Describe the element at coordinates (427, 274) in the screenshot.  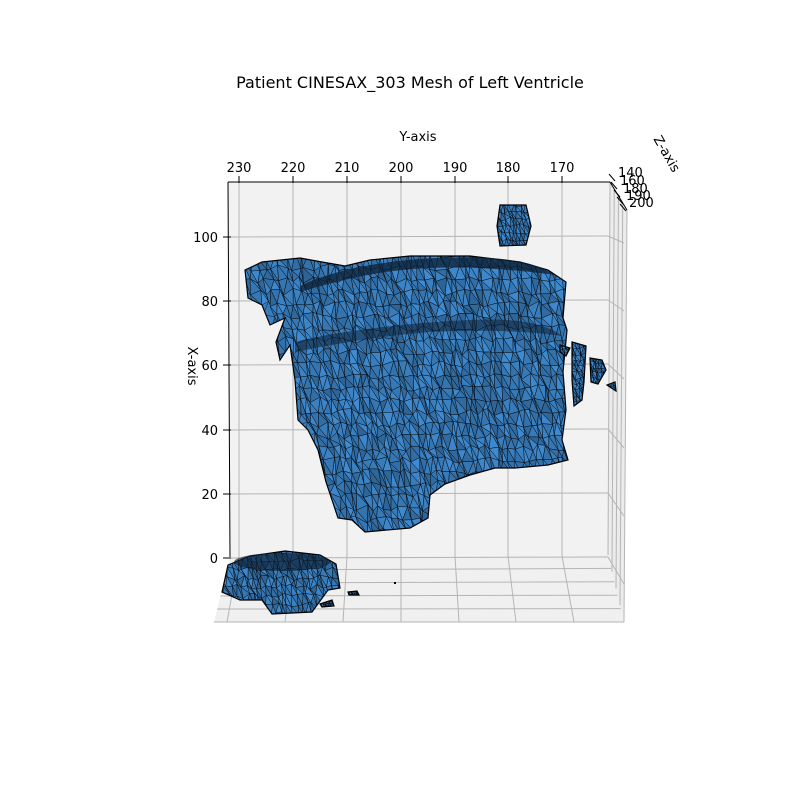
I see `rim-band` at that location.